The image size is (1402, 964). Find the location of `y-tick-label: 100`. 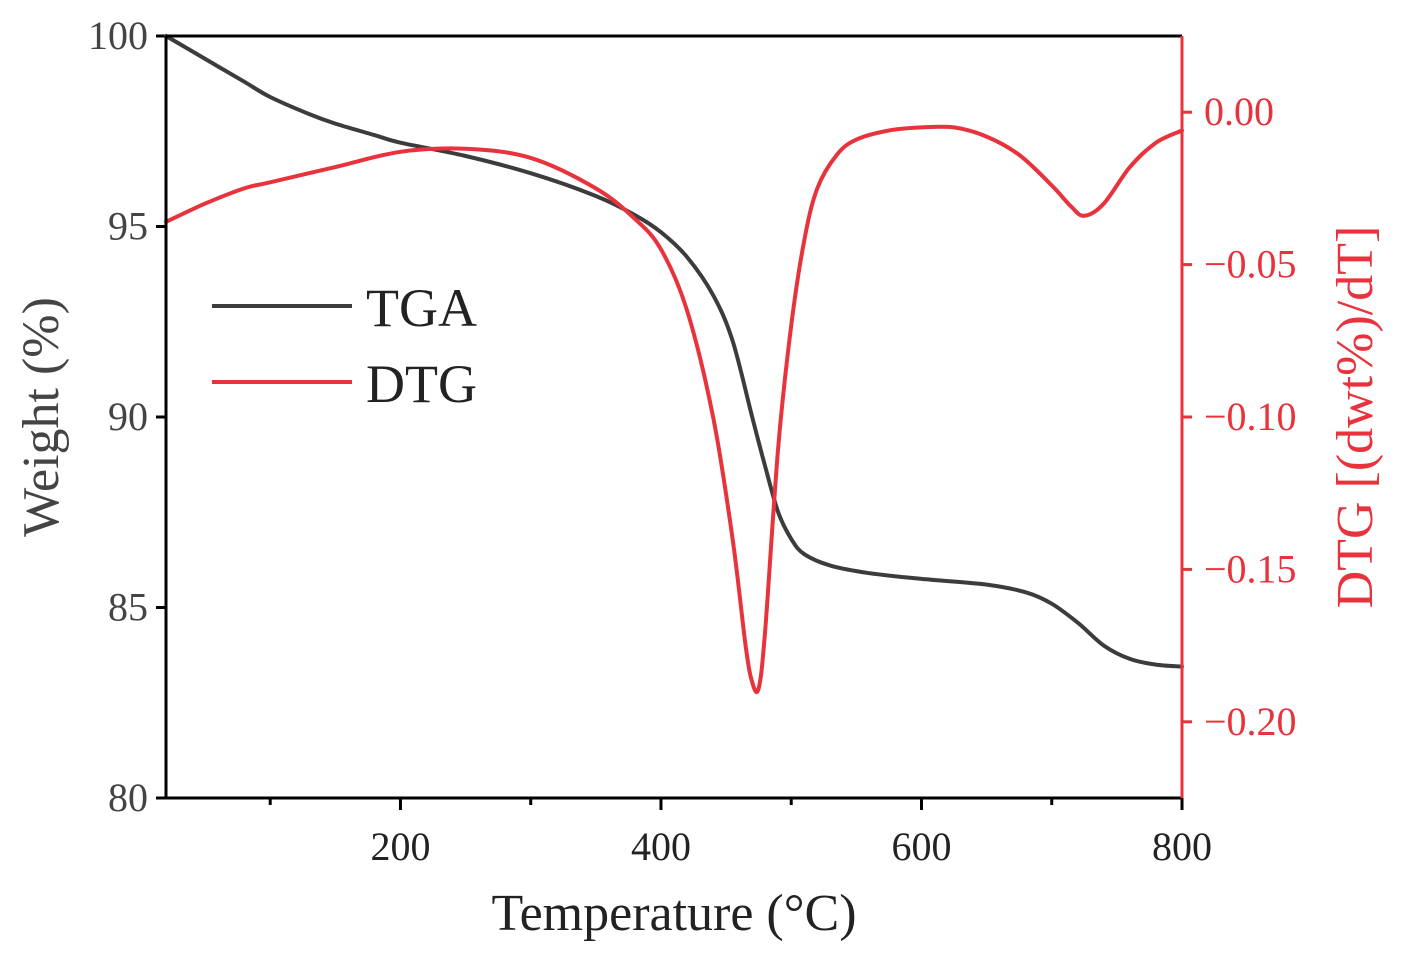

y-tick-label: 100 is located at coordinates (118, 35).